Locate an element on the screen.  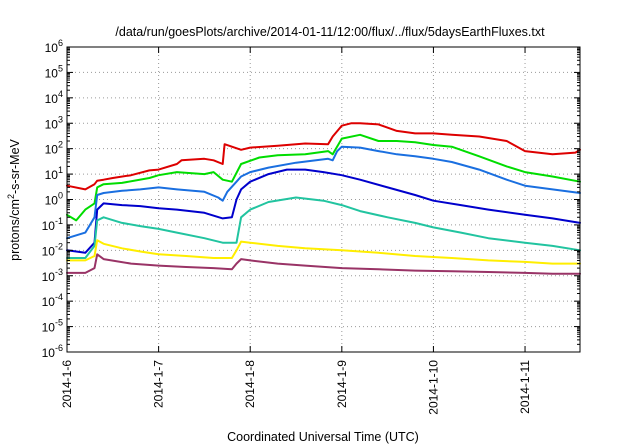
y-tick-exponent: -5 is located at coordinates (59, 323).